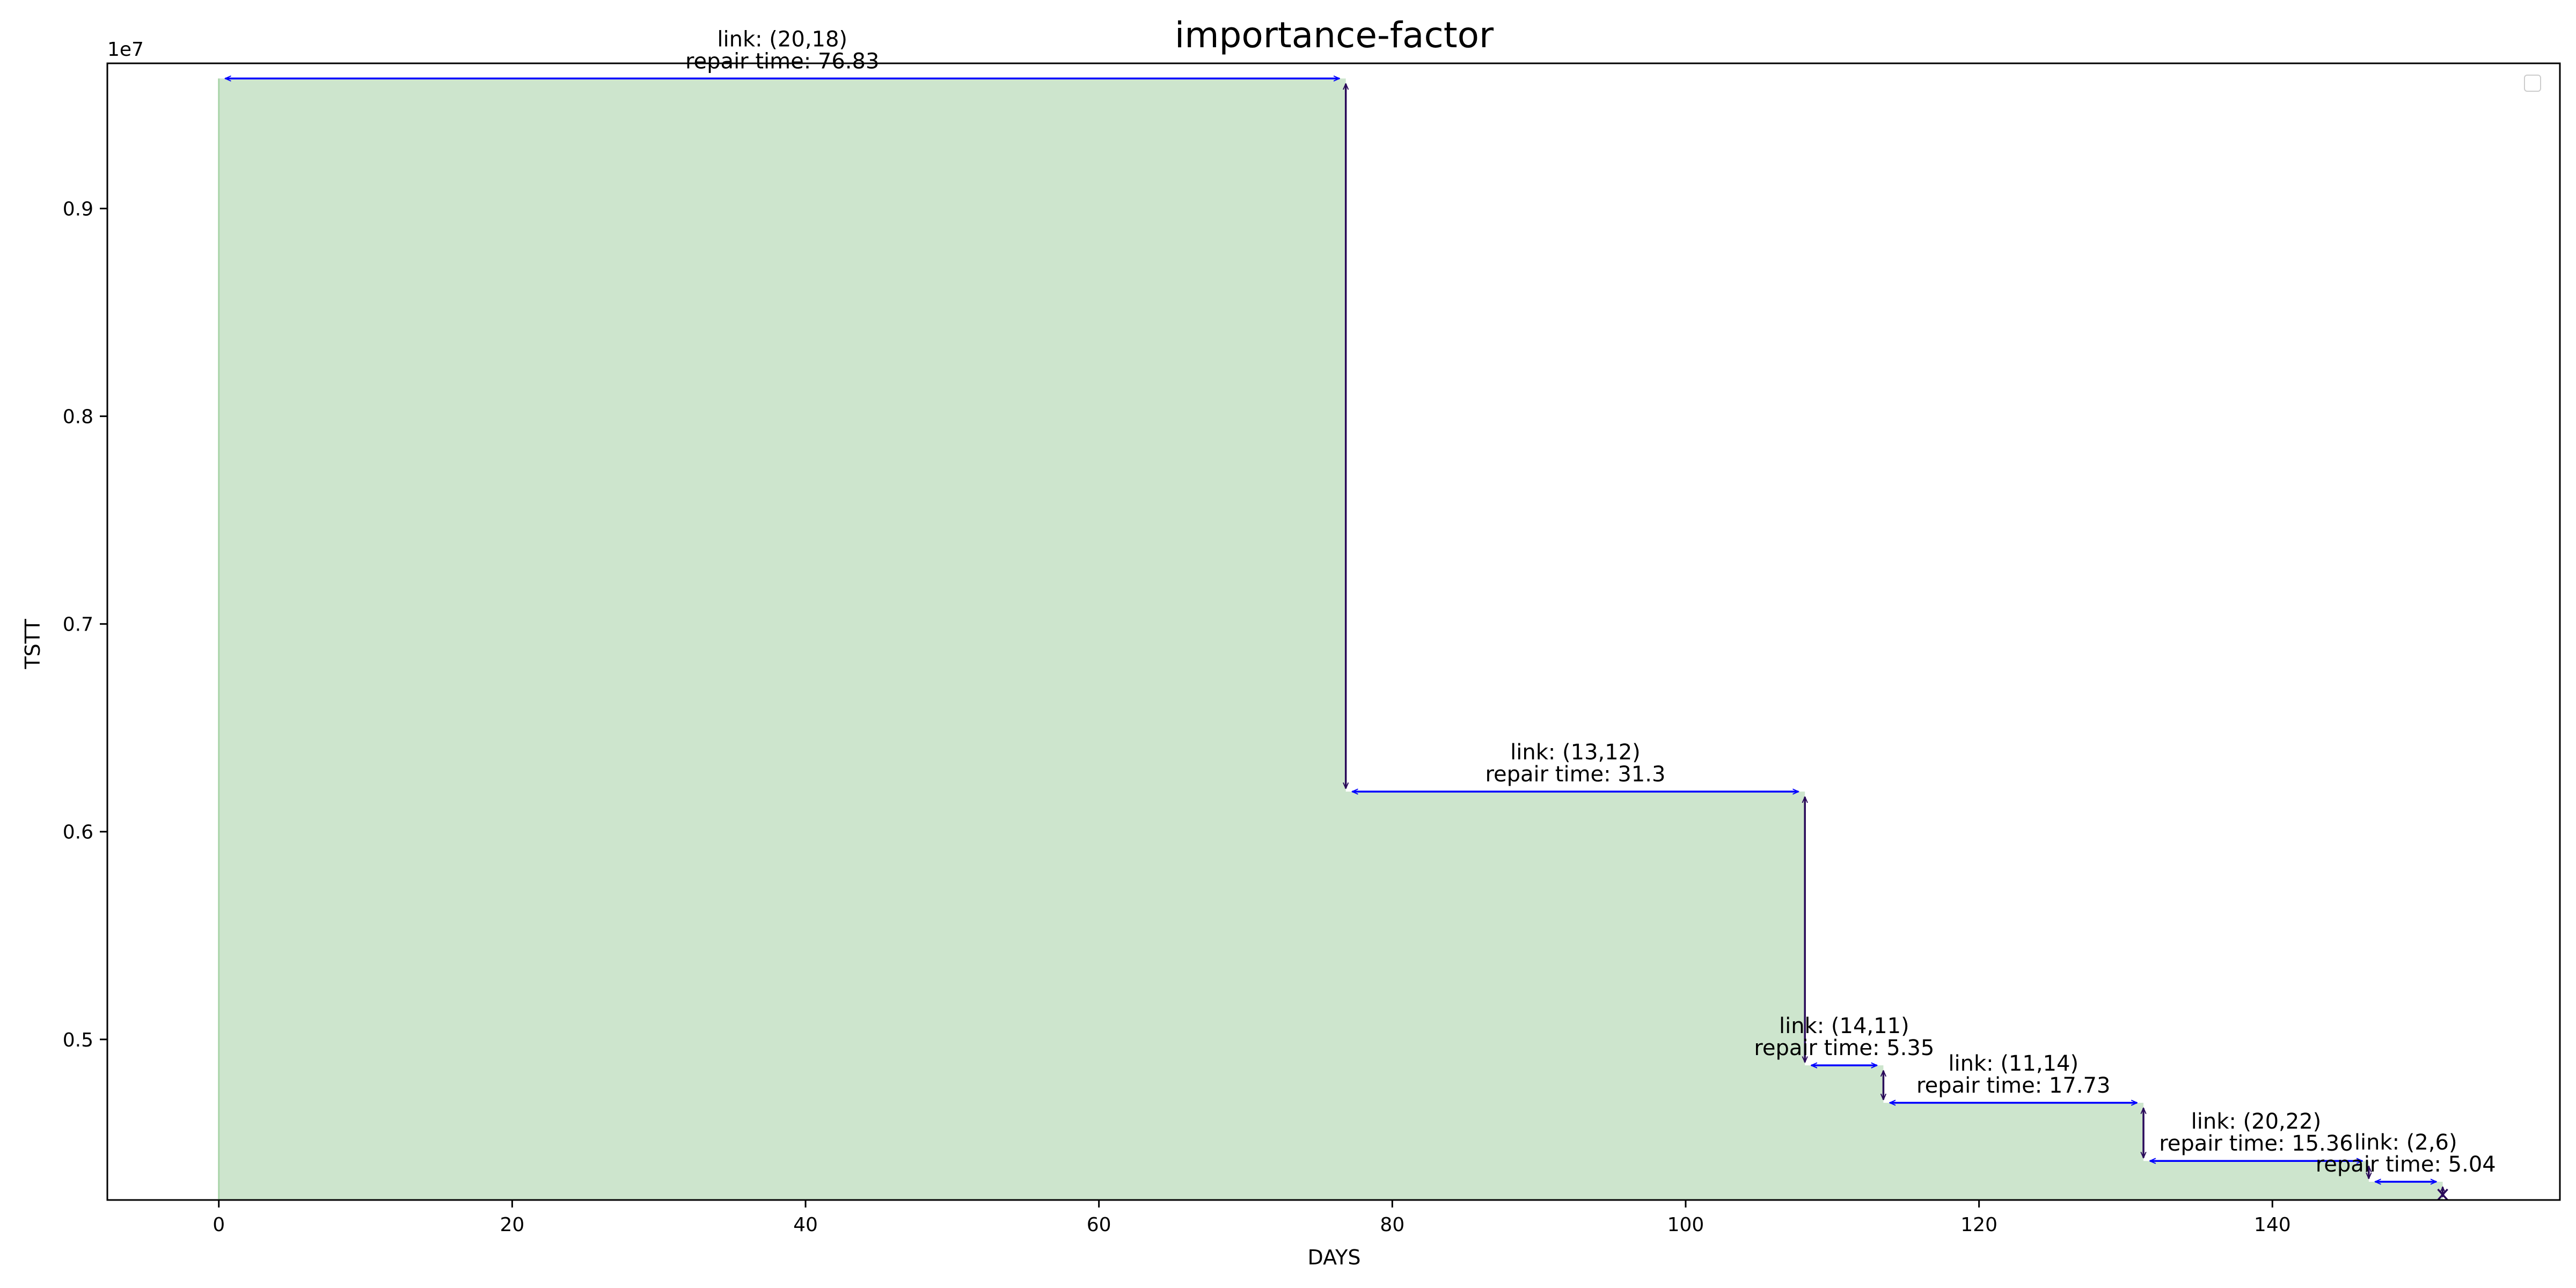 Image resolution: width=2576 pixels, height=1288 pixels. Describe the element at coordinates (2532, 83) in the screenshot. I see `legend-box` at that location.